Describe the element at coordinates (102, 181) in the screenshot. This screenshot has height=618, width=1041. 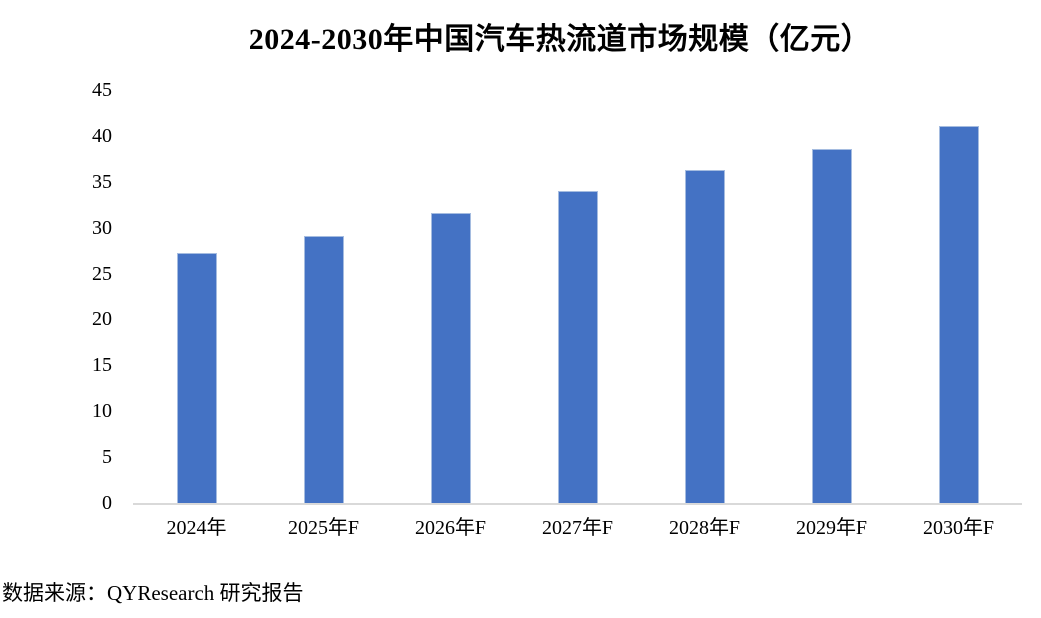
I see `y-tick-label: 35` at that location.